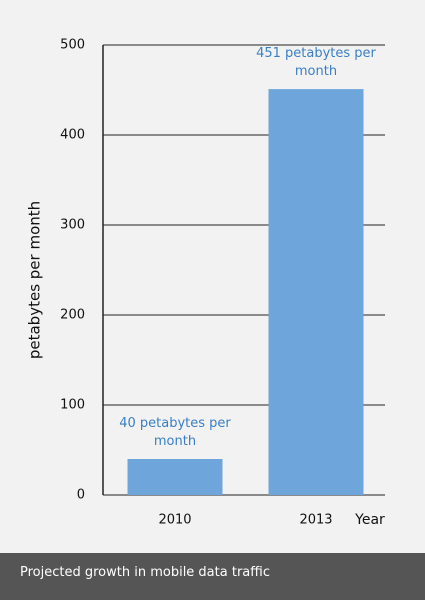  Describe the element at coordinates (72, 315) in the screenshot. I see `y-tick-label: 200` at that location.